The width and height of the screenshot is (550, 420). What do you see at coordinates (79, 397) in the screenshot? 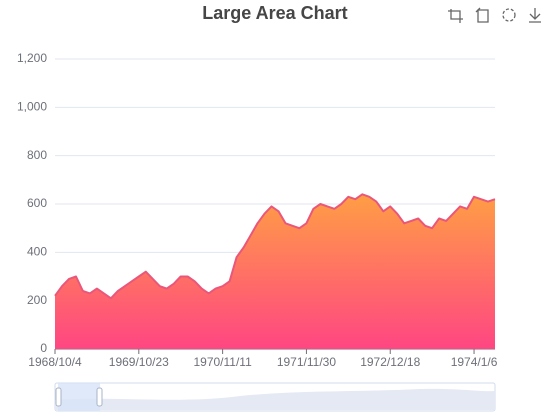
I see `zoom-window` at bounding box center [79, 397].